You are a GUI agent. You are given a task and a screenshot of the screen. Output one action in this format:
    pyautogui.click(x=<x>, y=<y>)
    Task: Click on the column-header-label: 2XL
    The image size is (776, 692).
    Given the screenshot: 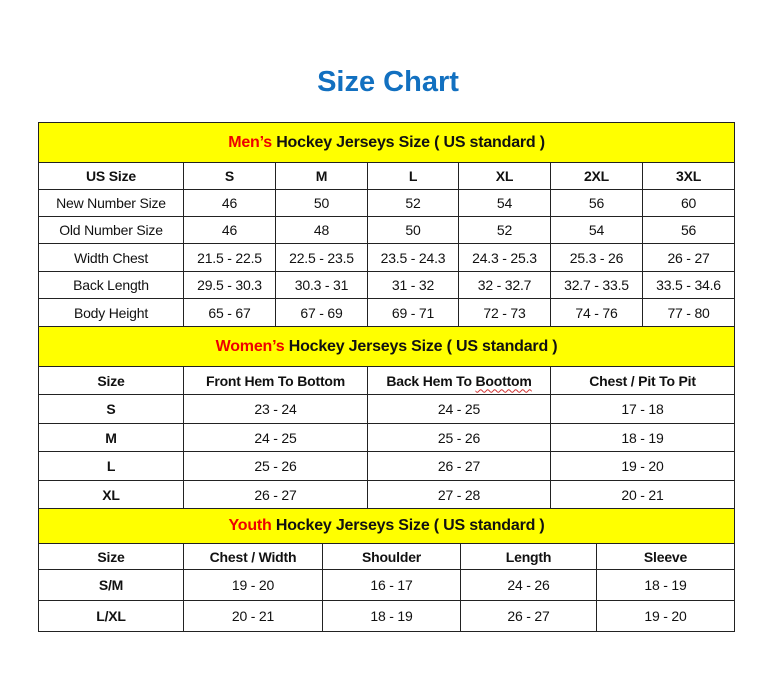 What is the action you would take?
    pyautogui.click(x=596, y=176)
    